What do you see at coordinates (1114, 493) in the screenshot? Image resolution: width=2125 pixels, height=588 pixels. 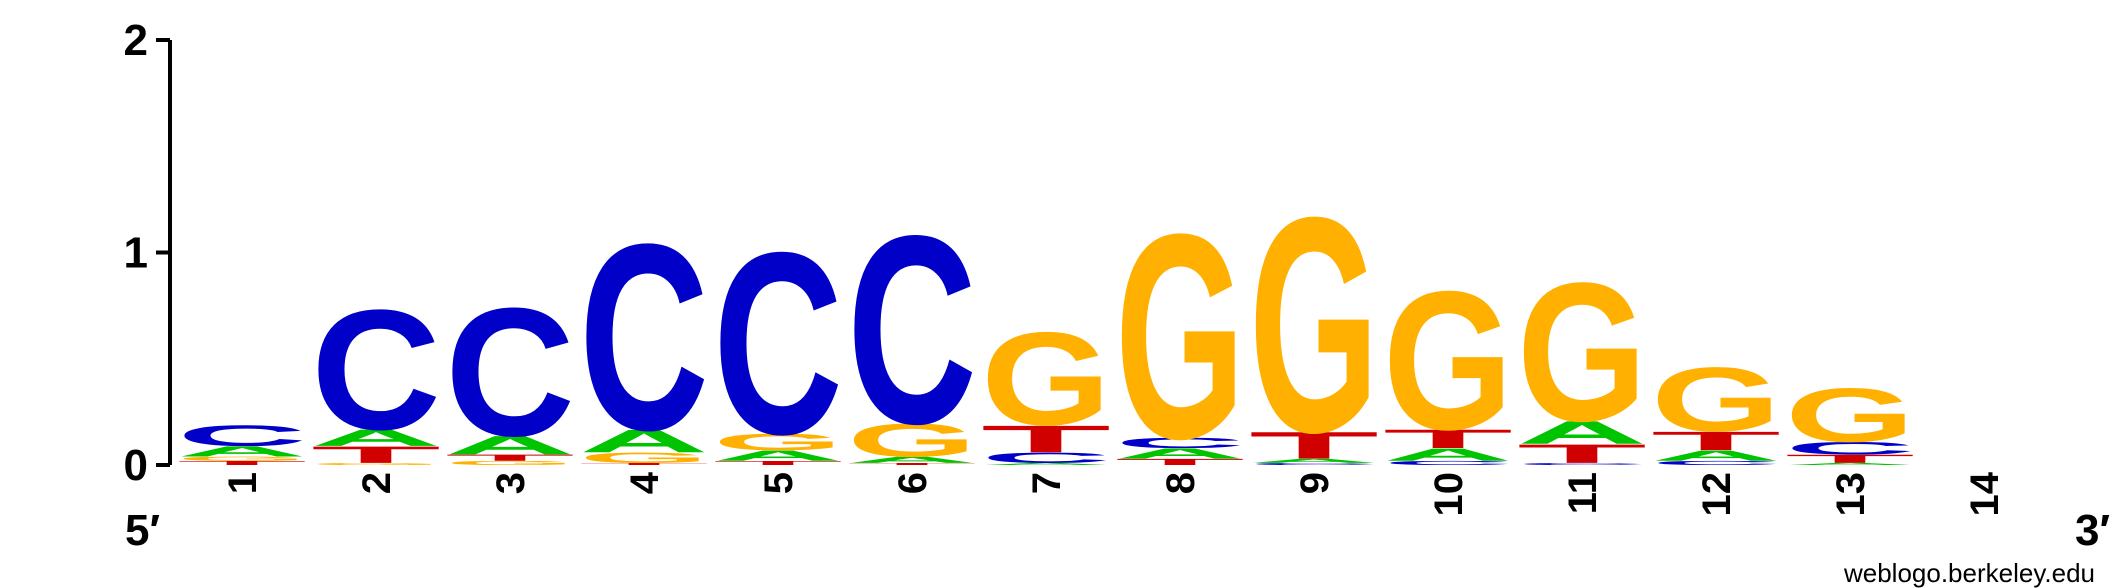 I see `x-axis-labels: 1 2 3 4 5 6 7 8 9 10 11 12 13 14` at bounding box center [1114, 493].